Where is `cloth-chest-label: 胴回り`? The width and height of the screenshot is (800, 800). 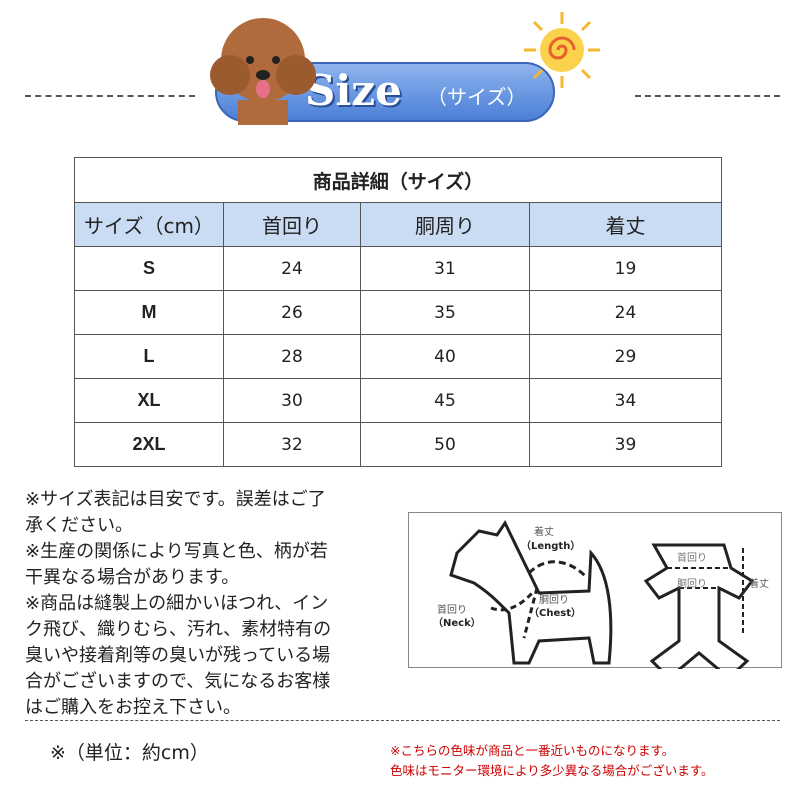 cloth-chest-label: 胴回り is located at coordinates (692, 584).